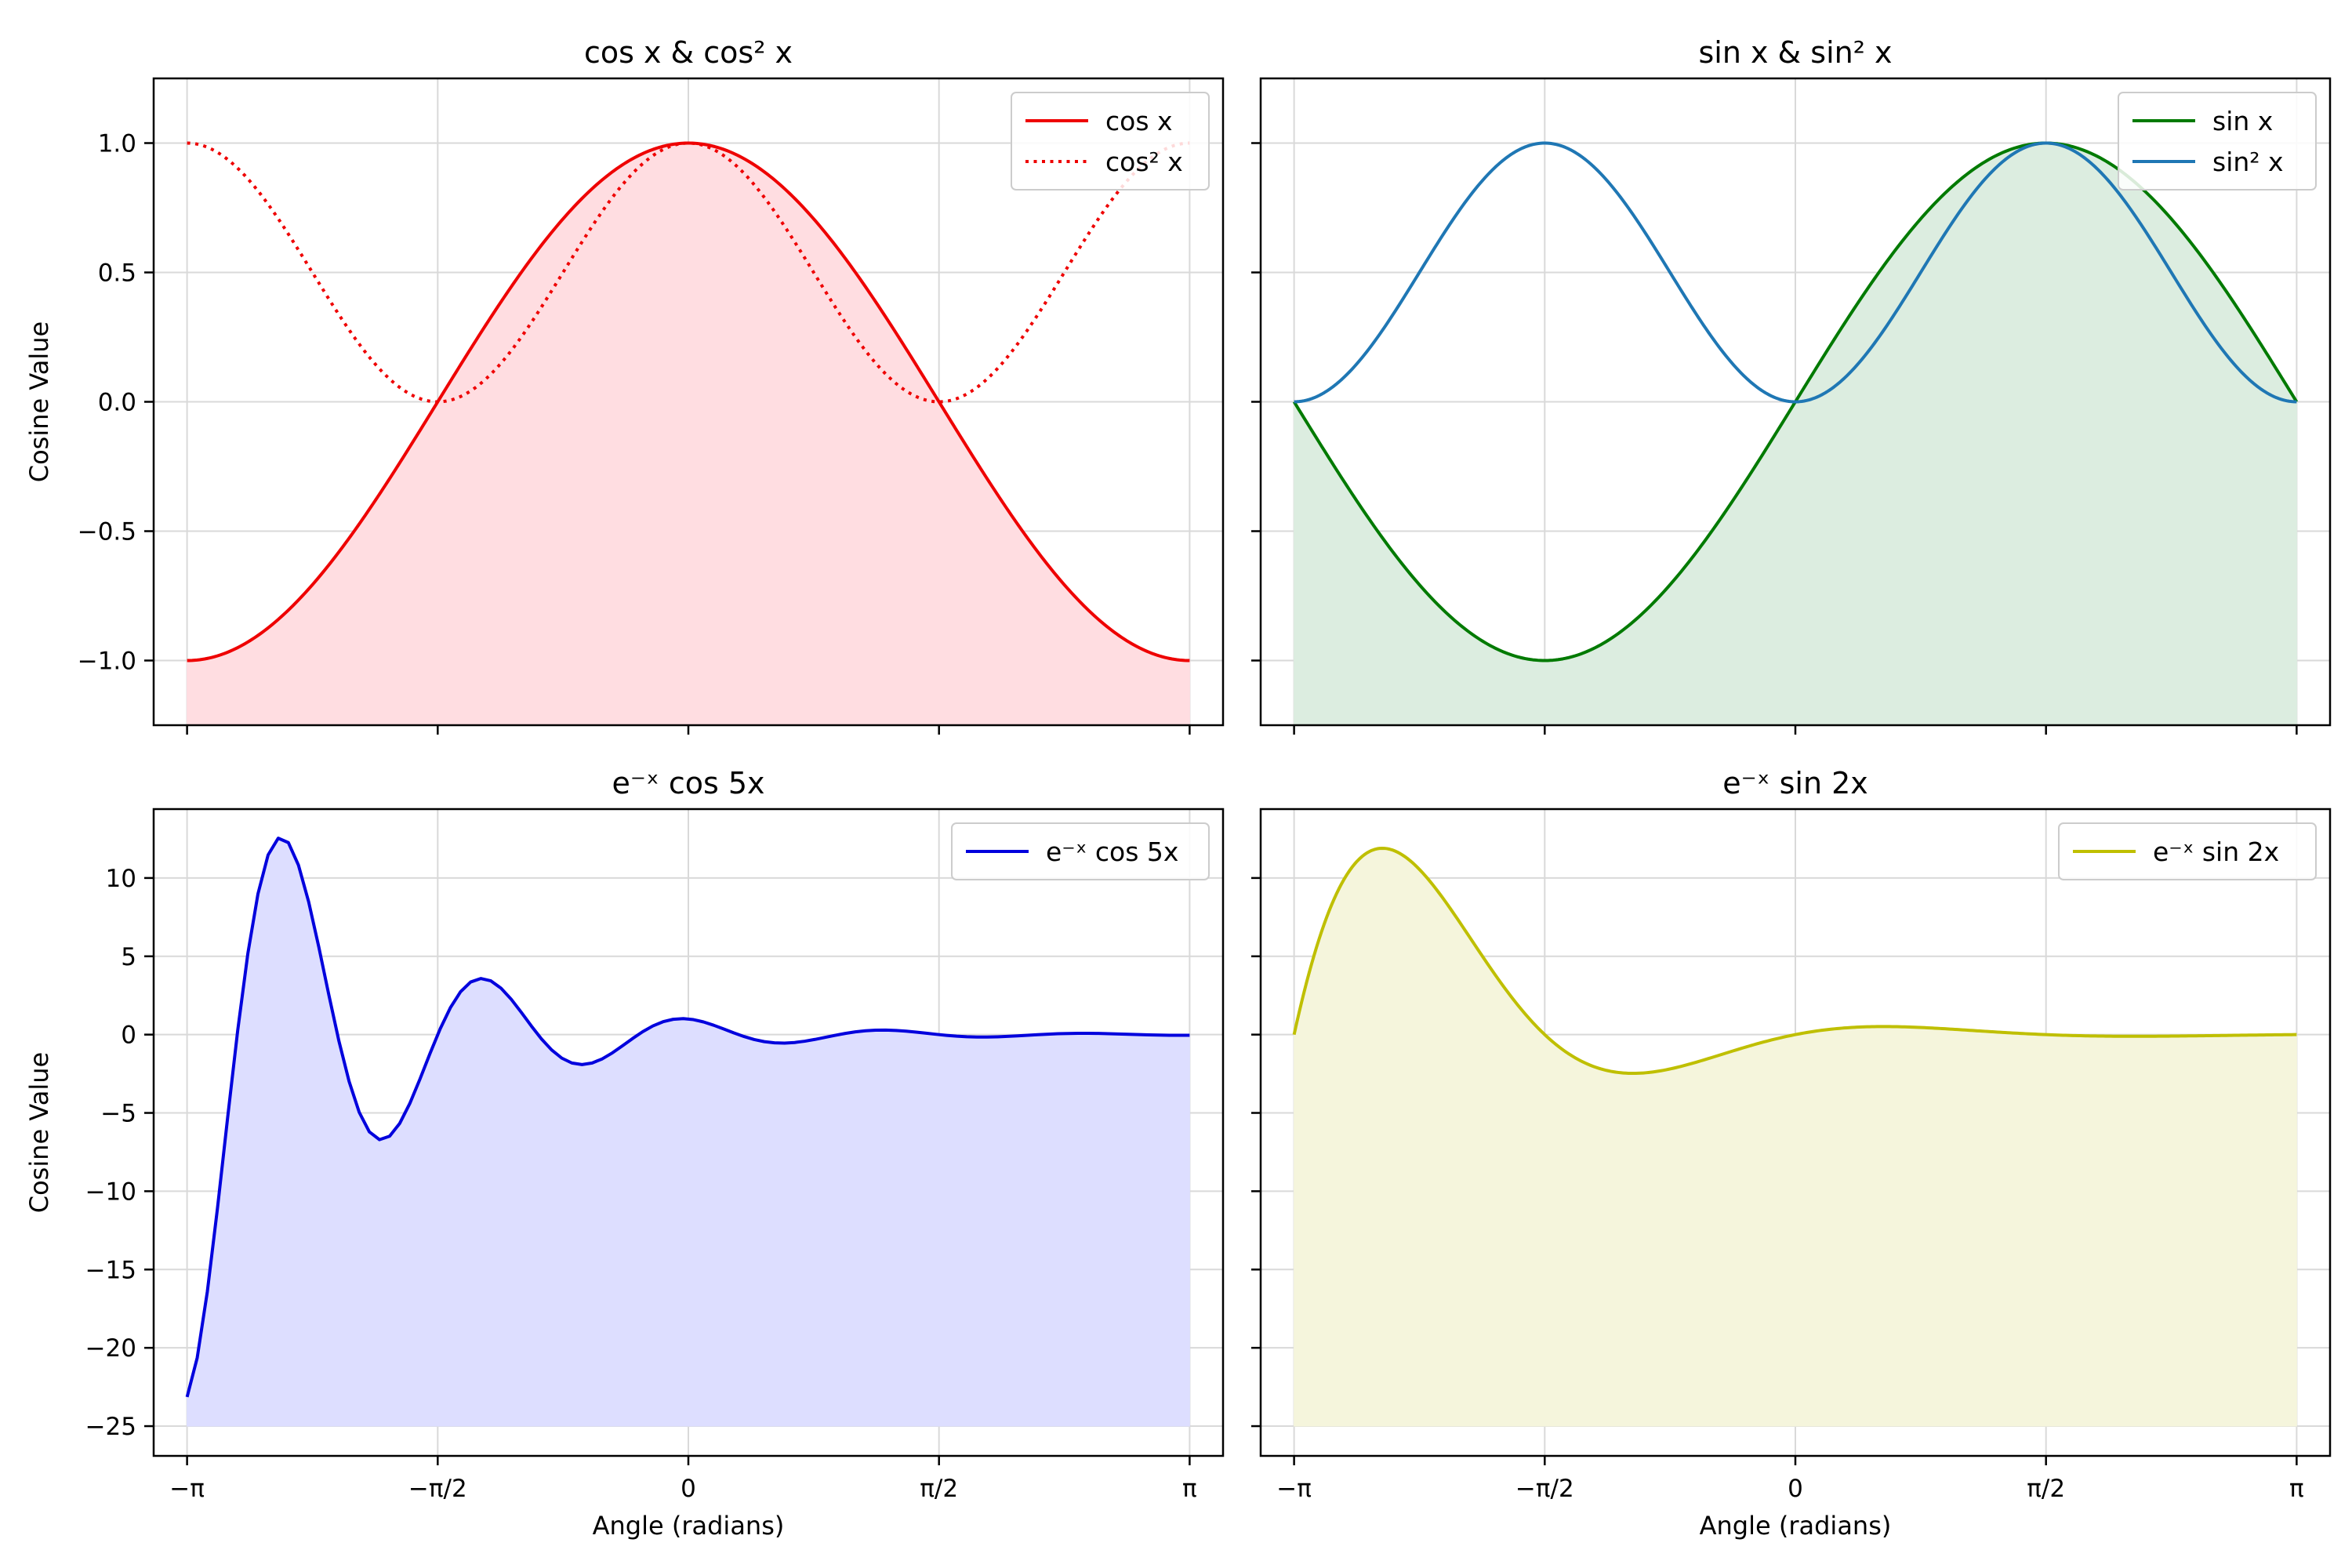 The width and height of the screenshot is (2352, 1568). What do you see at coordinates (1795, 52) in the screenshot?
I see `chart-title: sin x & sin² x` at bounding box center [1795, 52].